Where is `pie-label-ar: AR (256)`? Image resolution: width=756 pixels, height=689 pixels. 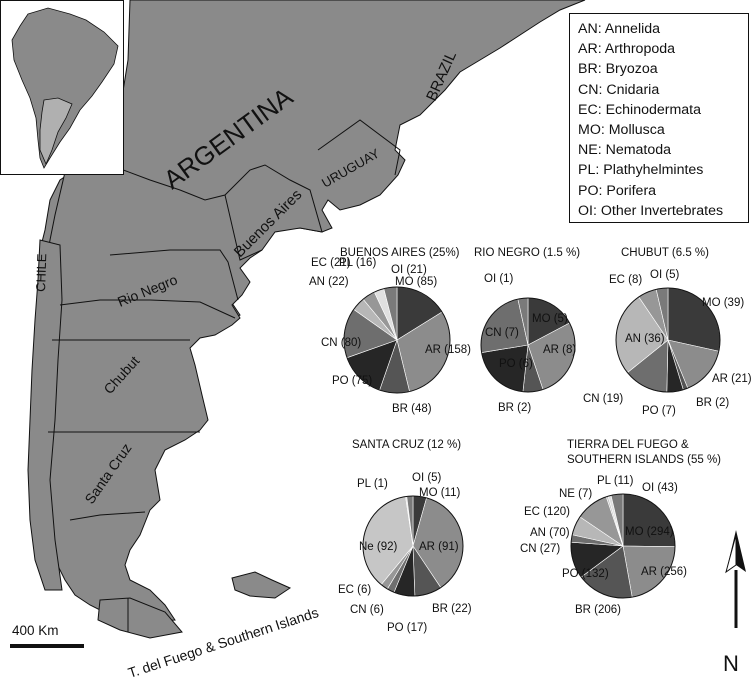 pie-label-ar: AR (256) is located at coordinates (664, 572).